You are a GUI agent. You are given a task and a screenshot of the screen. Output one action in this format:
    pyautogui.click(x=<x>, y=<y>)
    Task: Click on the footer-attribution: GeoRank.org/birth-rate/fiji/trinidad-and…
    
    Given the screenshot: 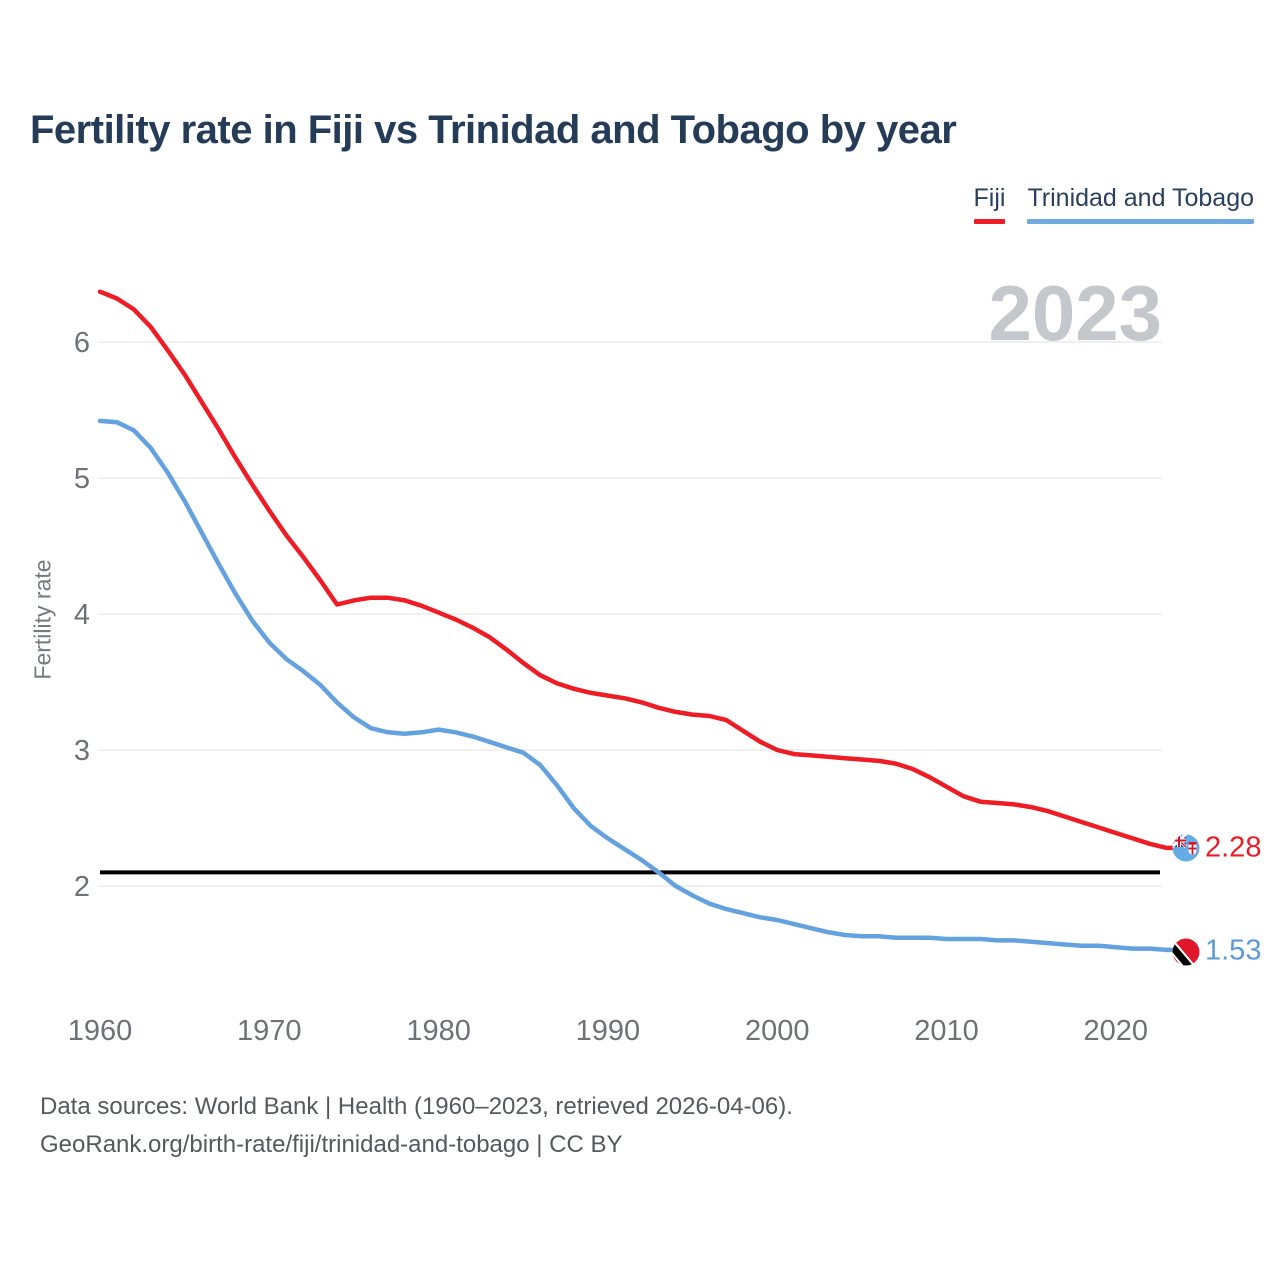 What is the action you would take?
    pyautogui.click(x=331, y=1144)
    